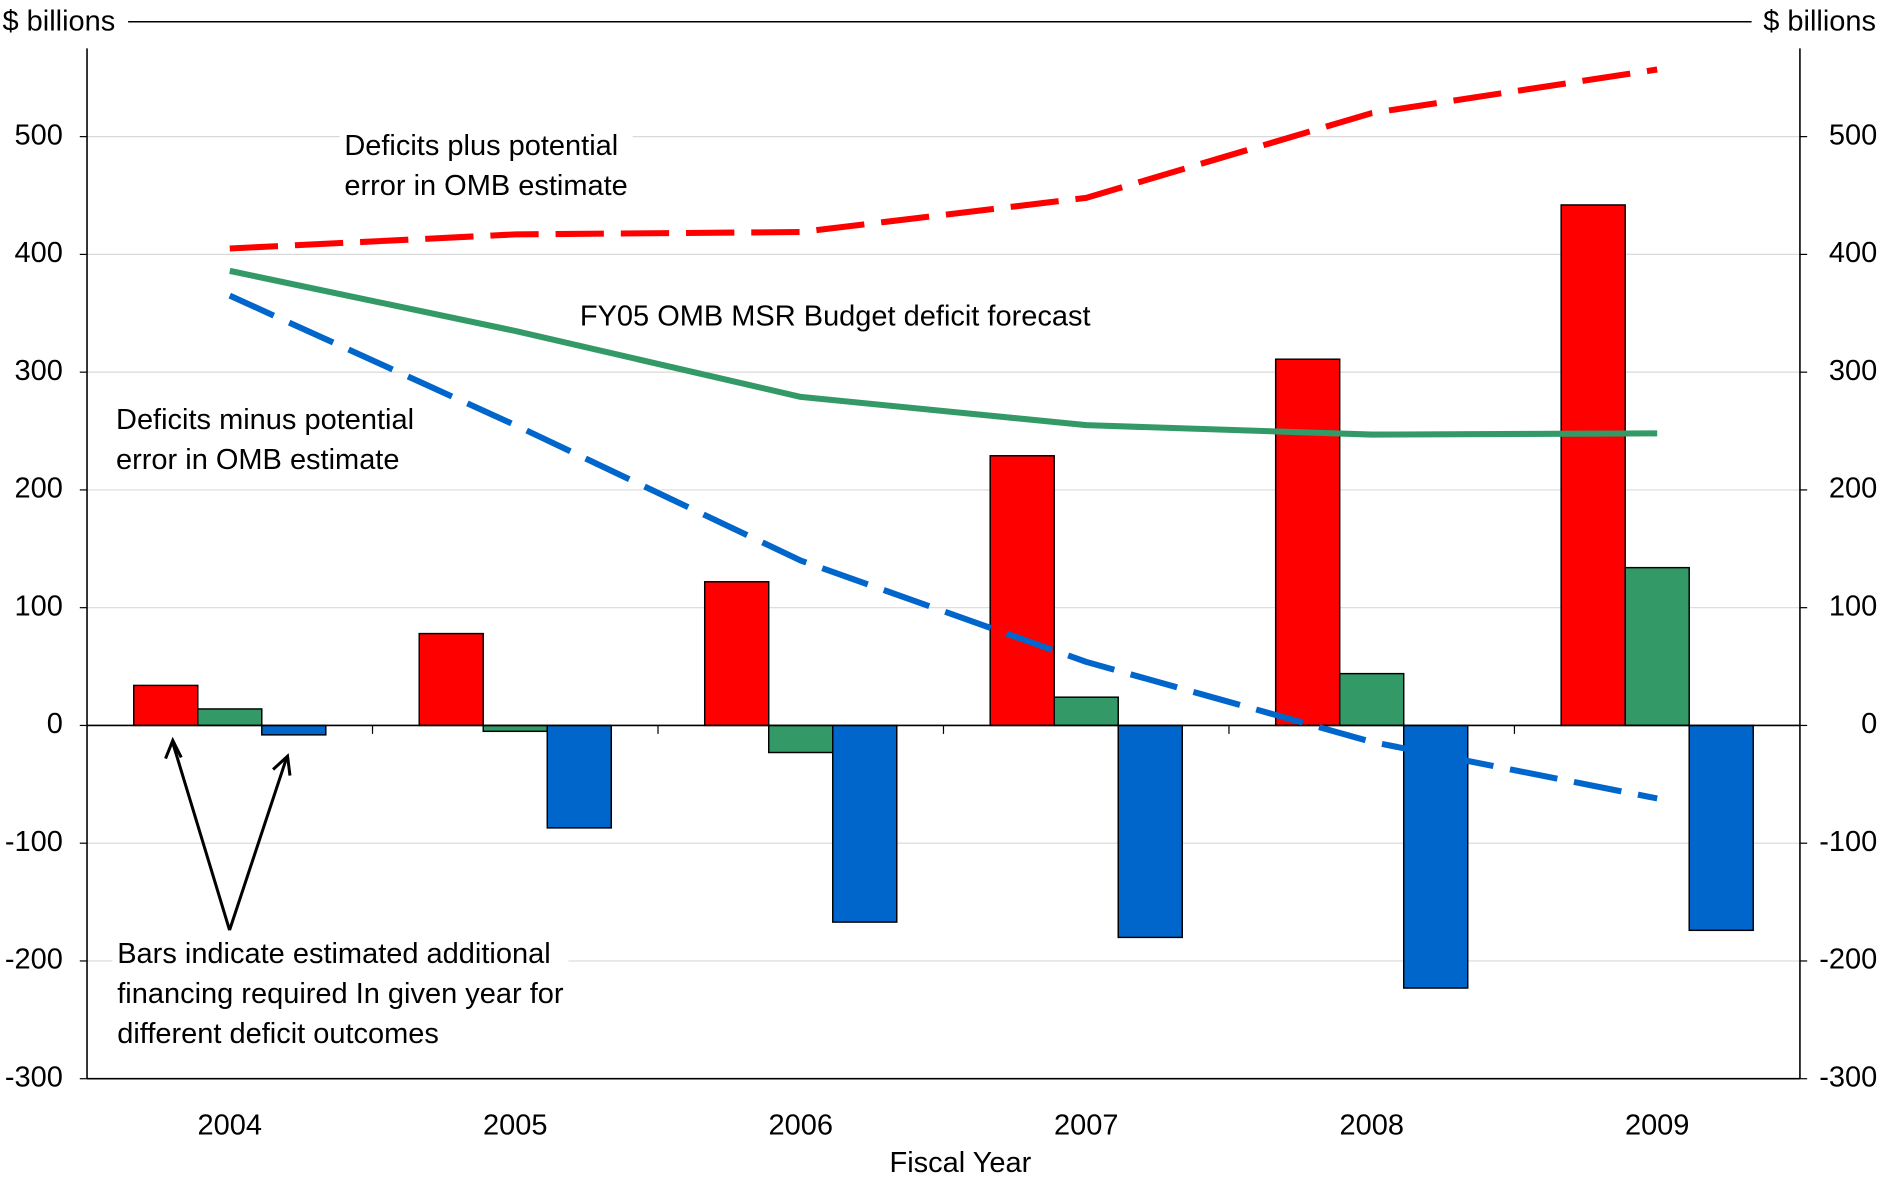 The height and width of the screenshot is (1182, 1893). I want to click on annotation-text: FY05 OMB MSR Budget deficit forecast, so click(835, 316).